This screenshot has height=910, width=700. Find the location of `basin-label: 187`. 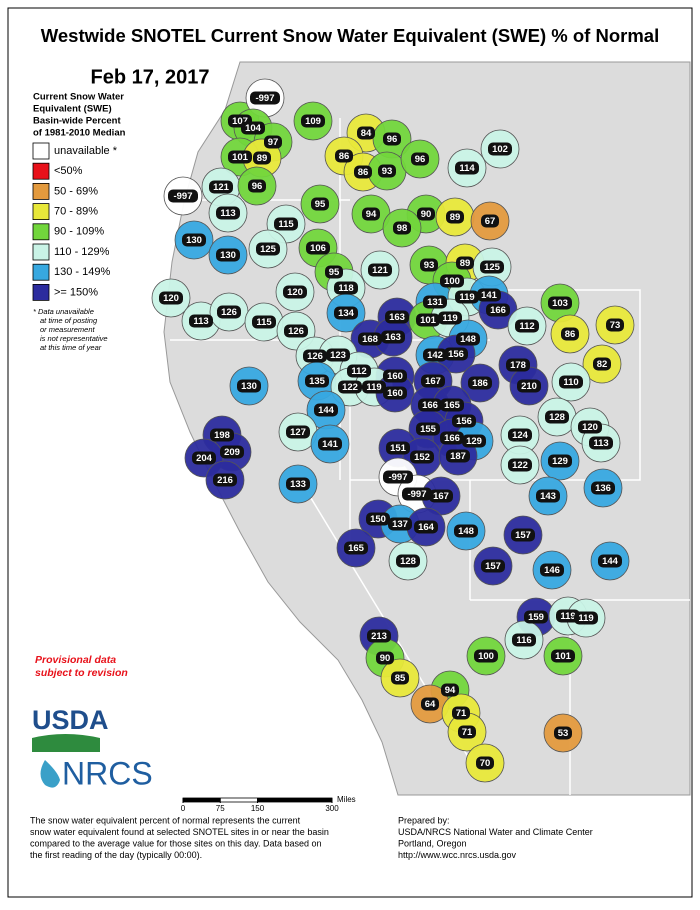

basin-label: 187 is located at coordinates (458, 456).